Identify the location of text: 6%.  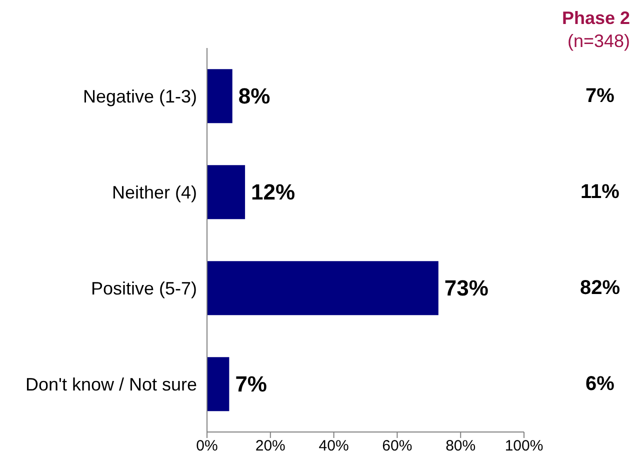
(600, 384).